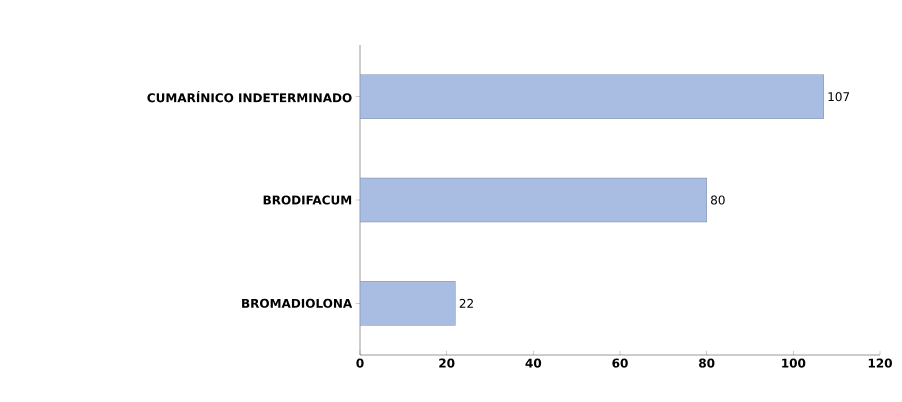 The height and width of the screenshot is (402, 902). What do you see at coordinates (706, 363) in the screenshot?
I see `x-tick-label: 80` at bounding box center [706, 363].